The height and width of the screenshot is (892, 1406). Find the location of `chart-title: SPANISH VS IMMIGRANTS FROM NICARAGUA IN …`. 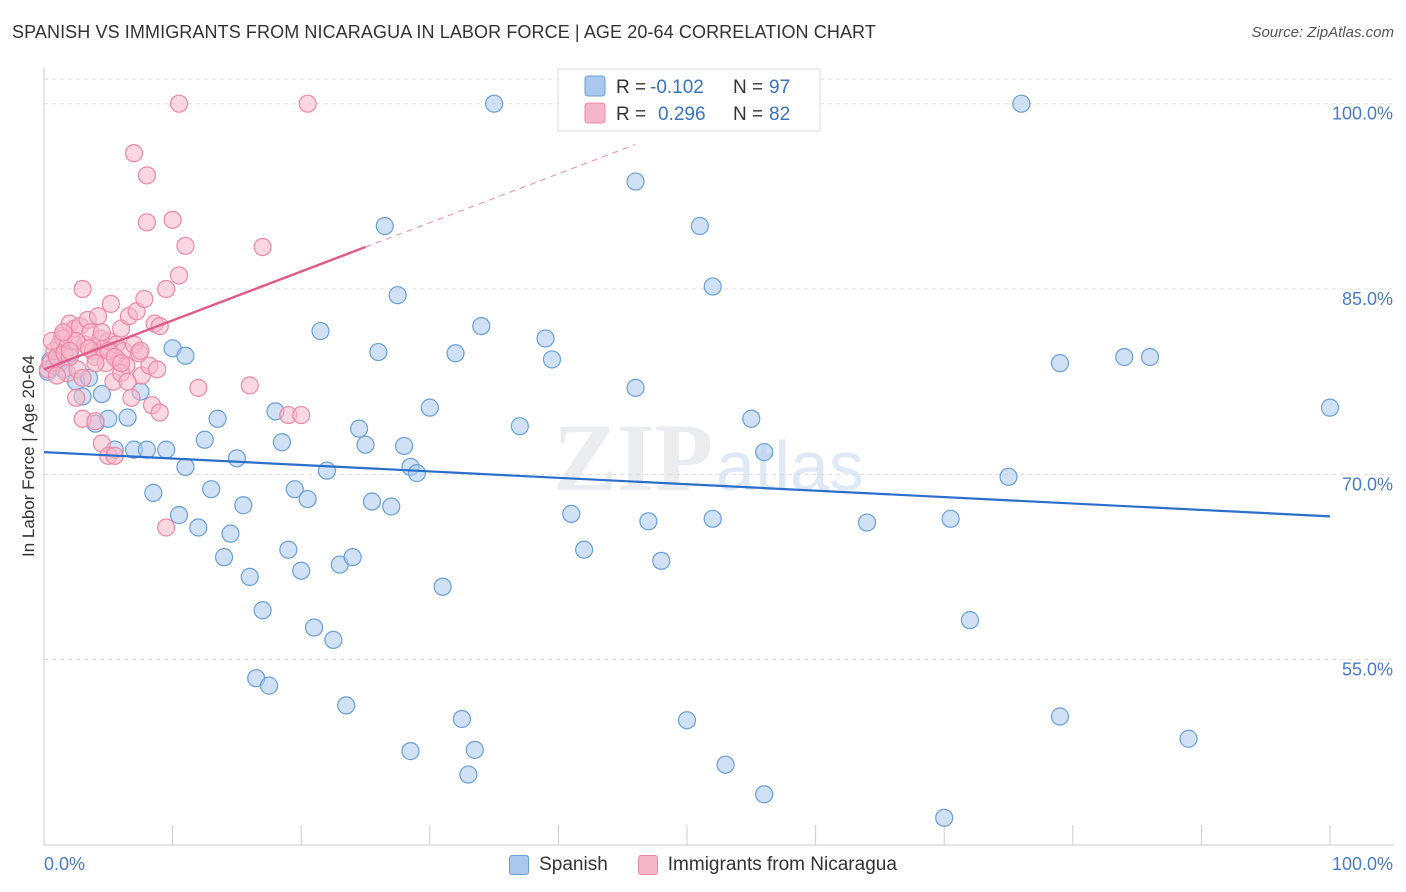

chart-title: SPANISH VS IMMIGRANTS FROM NICARAGUA IN … is located at coordinates (444, 32).